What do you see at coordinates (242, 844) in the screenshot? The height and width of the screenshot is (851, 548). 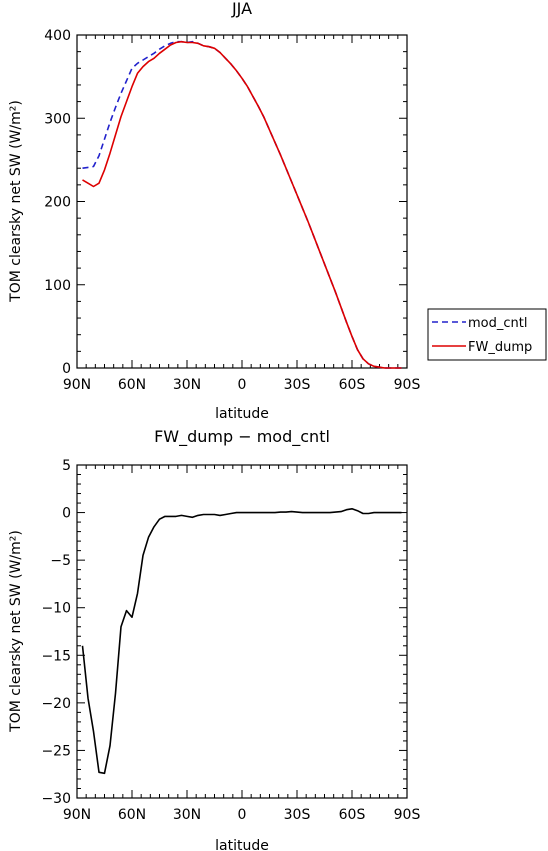 I see `bottom-chart-xlabel: latitude` at bounding box center [242, 844].